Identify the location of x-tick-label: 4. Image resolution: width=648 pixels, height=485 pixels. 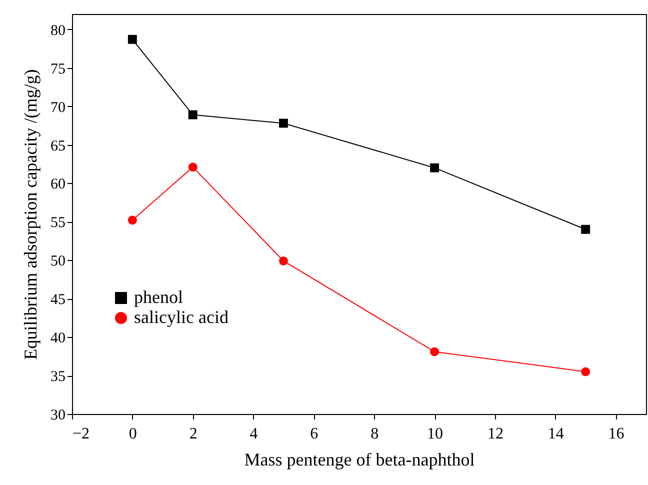
(254, 434).